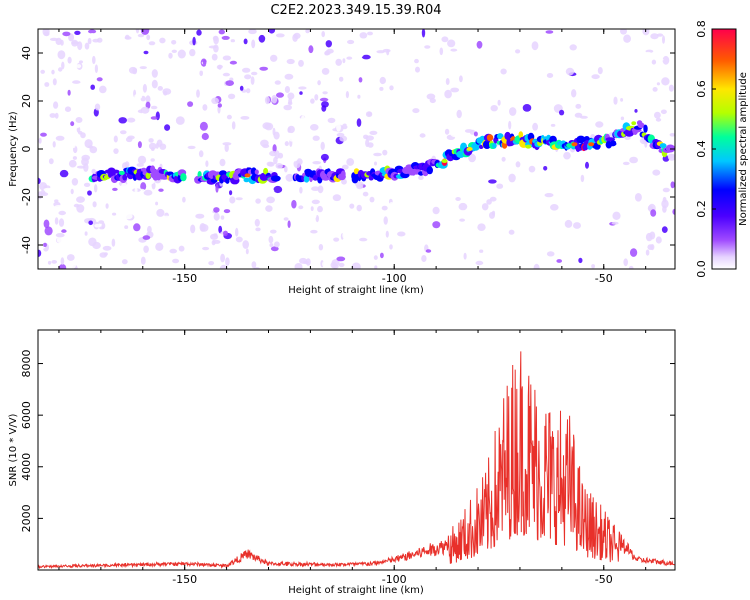  I want to click on colorbar-tick-label: 0.0, so click(701, 269).